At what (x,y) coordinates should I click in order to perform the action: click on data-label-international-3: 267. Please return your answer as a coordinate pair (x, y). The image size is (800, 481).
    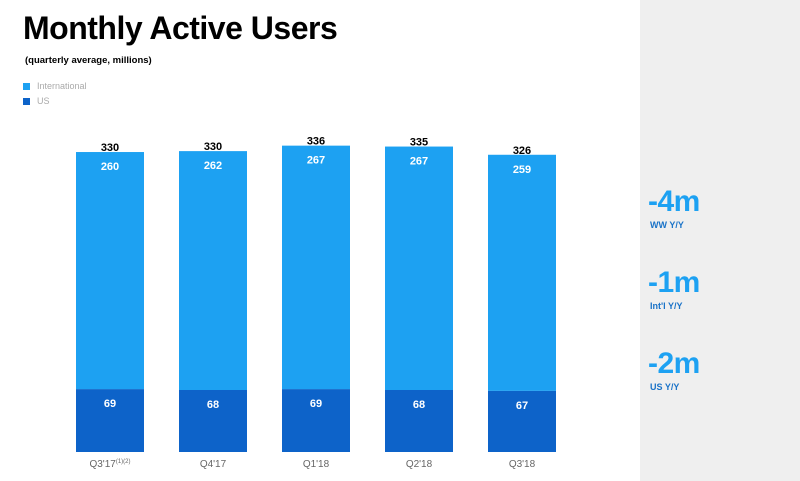
    Looking at the image, I should click on (419, 162).